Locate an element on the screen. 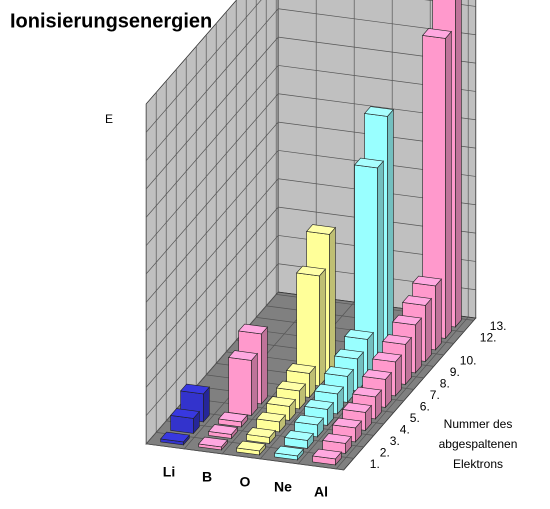 This screenshot has width=550, height=509. chart-title: Ionisierungsenergien is located at coordinates (111, 21).